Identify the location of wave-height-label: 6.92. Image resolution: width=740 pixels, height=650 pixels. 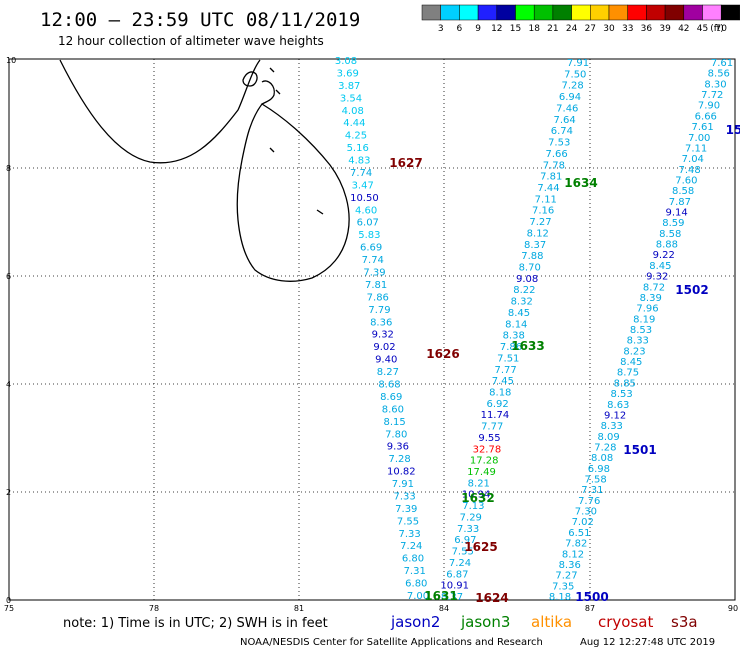
(497, 404).